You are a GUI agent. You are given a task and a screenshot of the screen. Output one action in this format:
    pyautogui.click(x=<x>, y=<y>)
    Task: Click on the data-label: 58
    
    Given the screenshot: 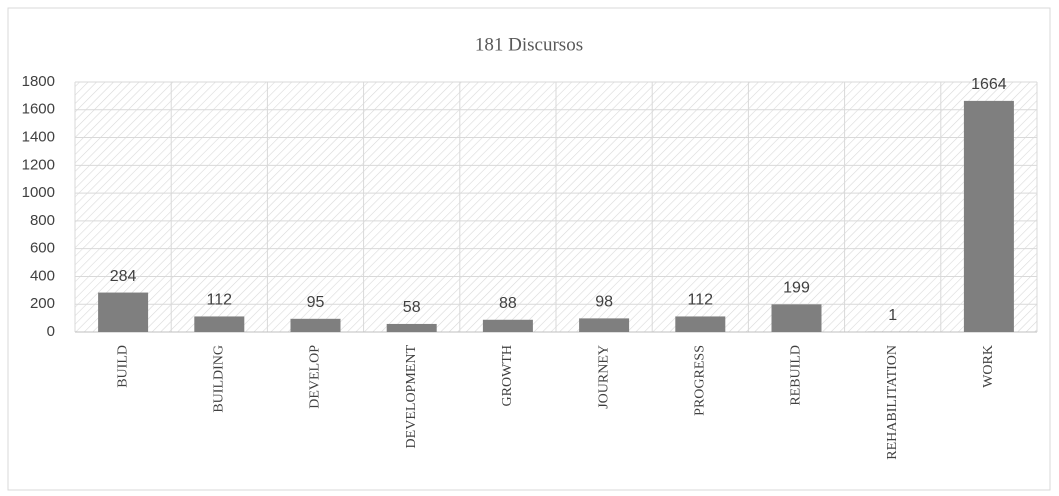 What is the action you would take?
    pyautogui.click(x=412, y=307)
    